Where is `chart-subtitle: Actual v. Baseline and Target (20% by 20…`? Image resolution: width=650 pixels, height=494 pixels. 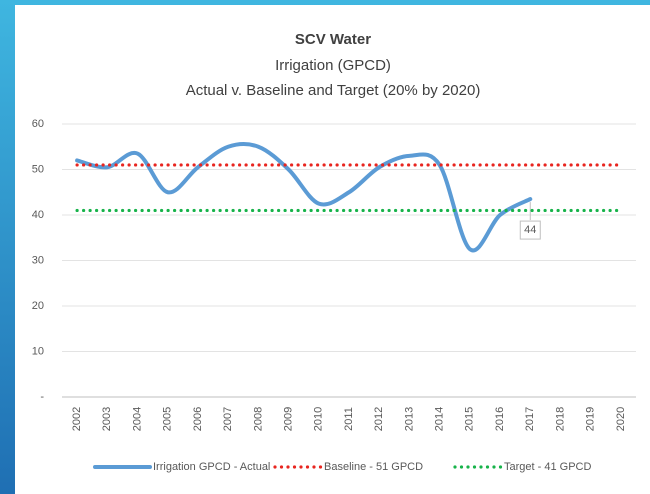
chart-subtitle: Actual v. Baseline and Target (20% by 20… is located at coordinates (333, 90).